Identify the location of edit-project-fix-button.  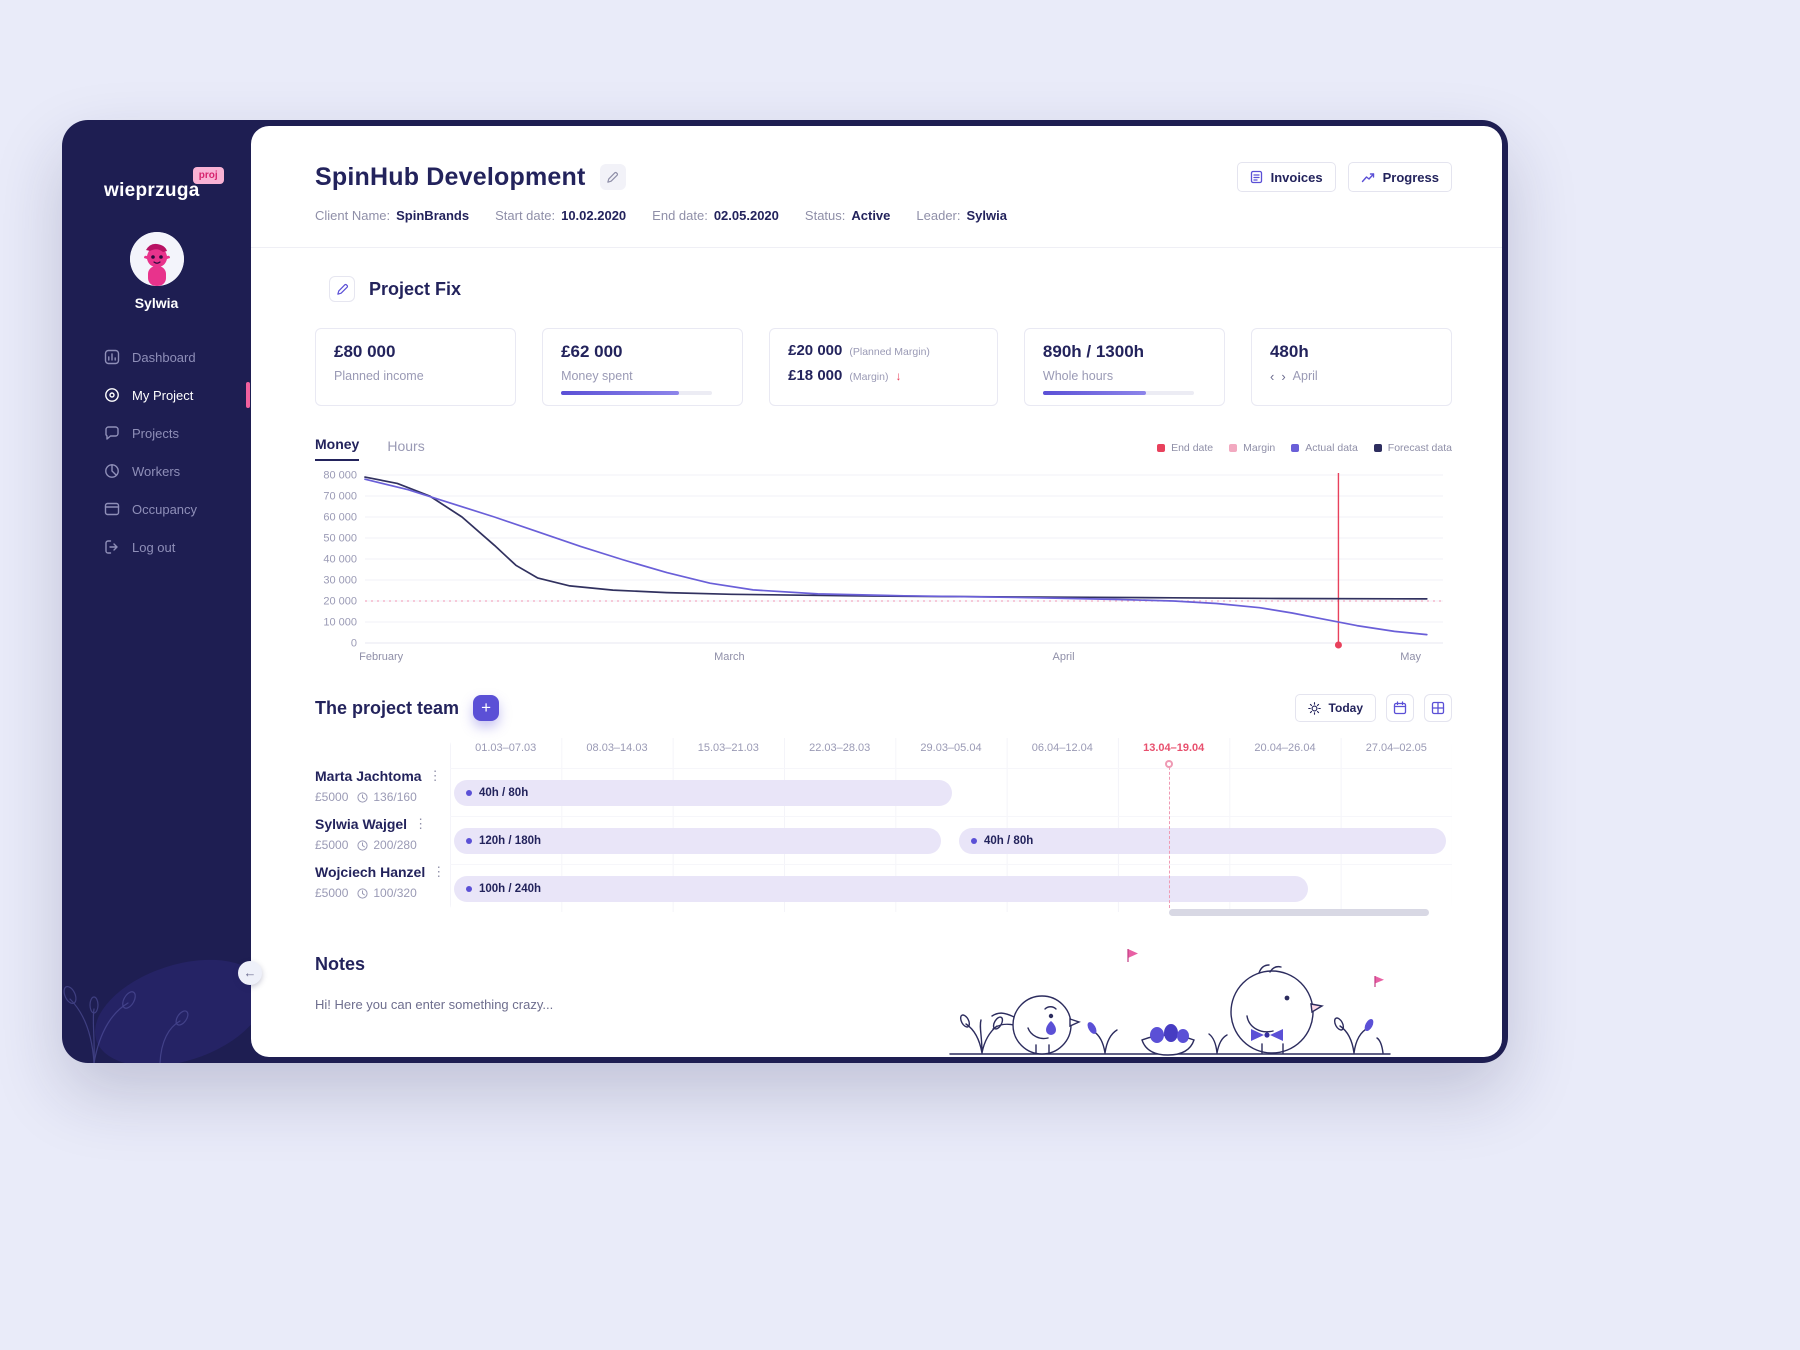
(342, 289).